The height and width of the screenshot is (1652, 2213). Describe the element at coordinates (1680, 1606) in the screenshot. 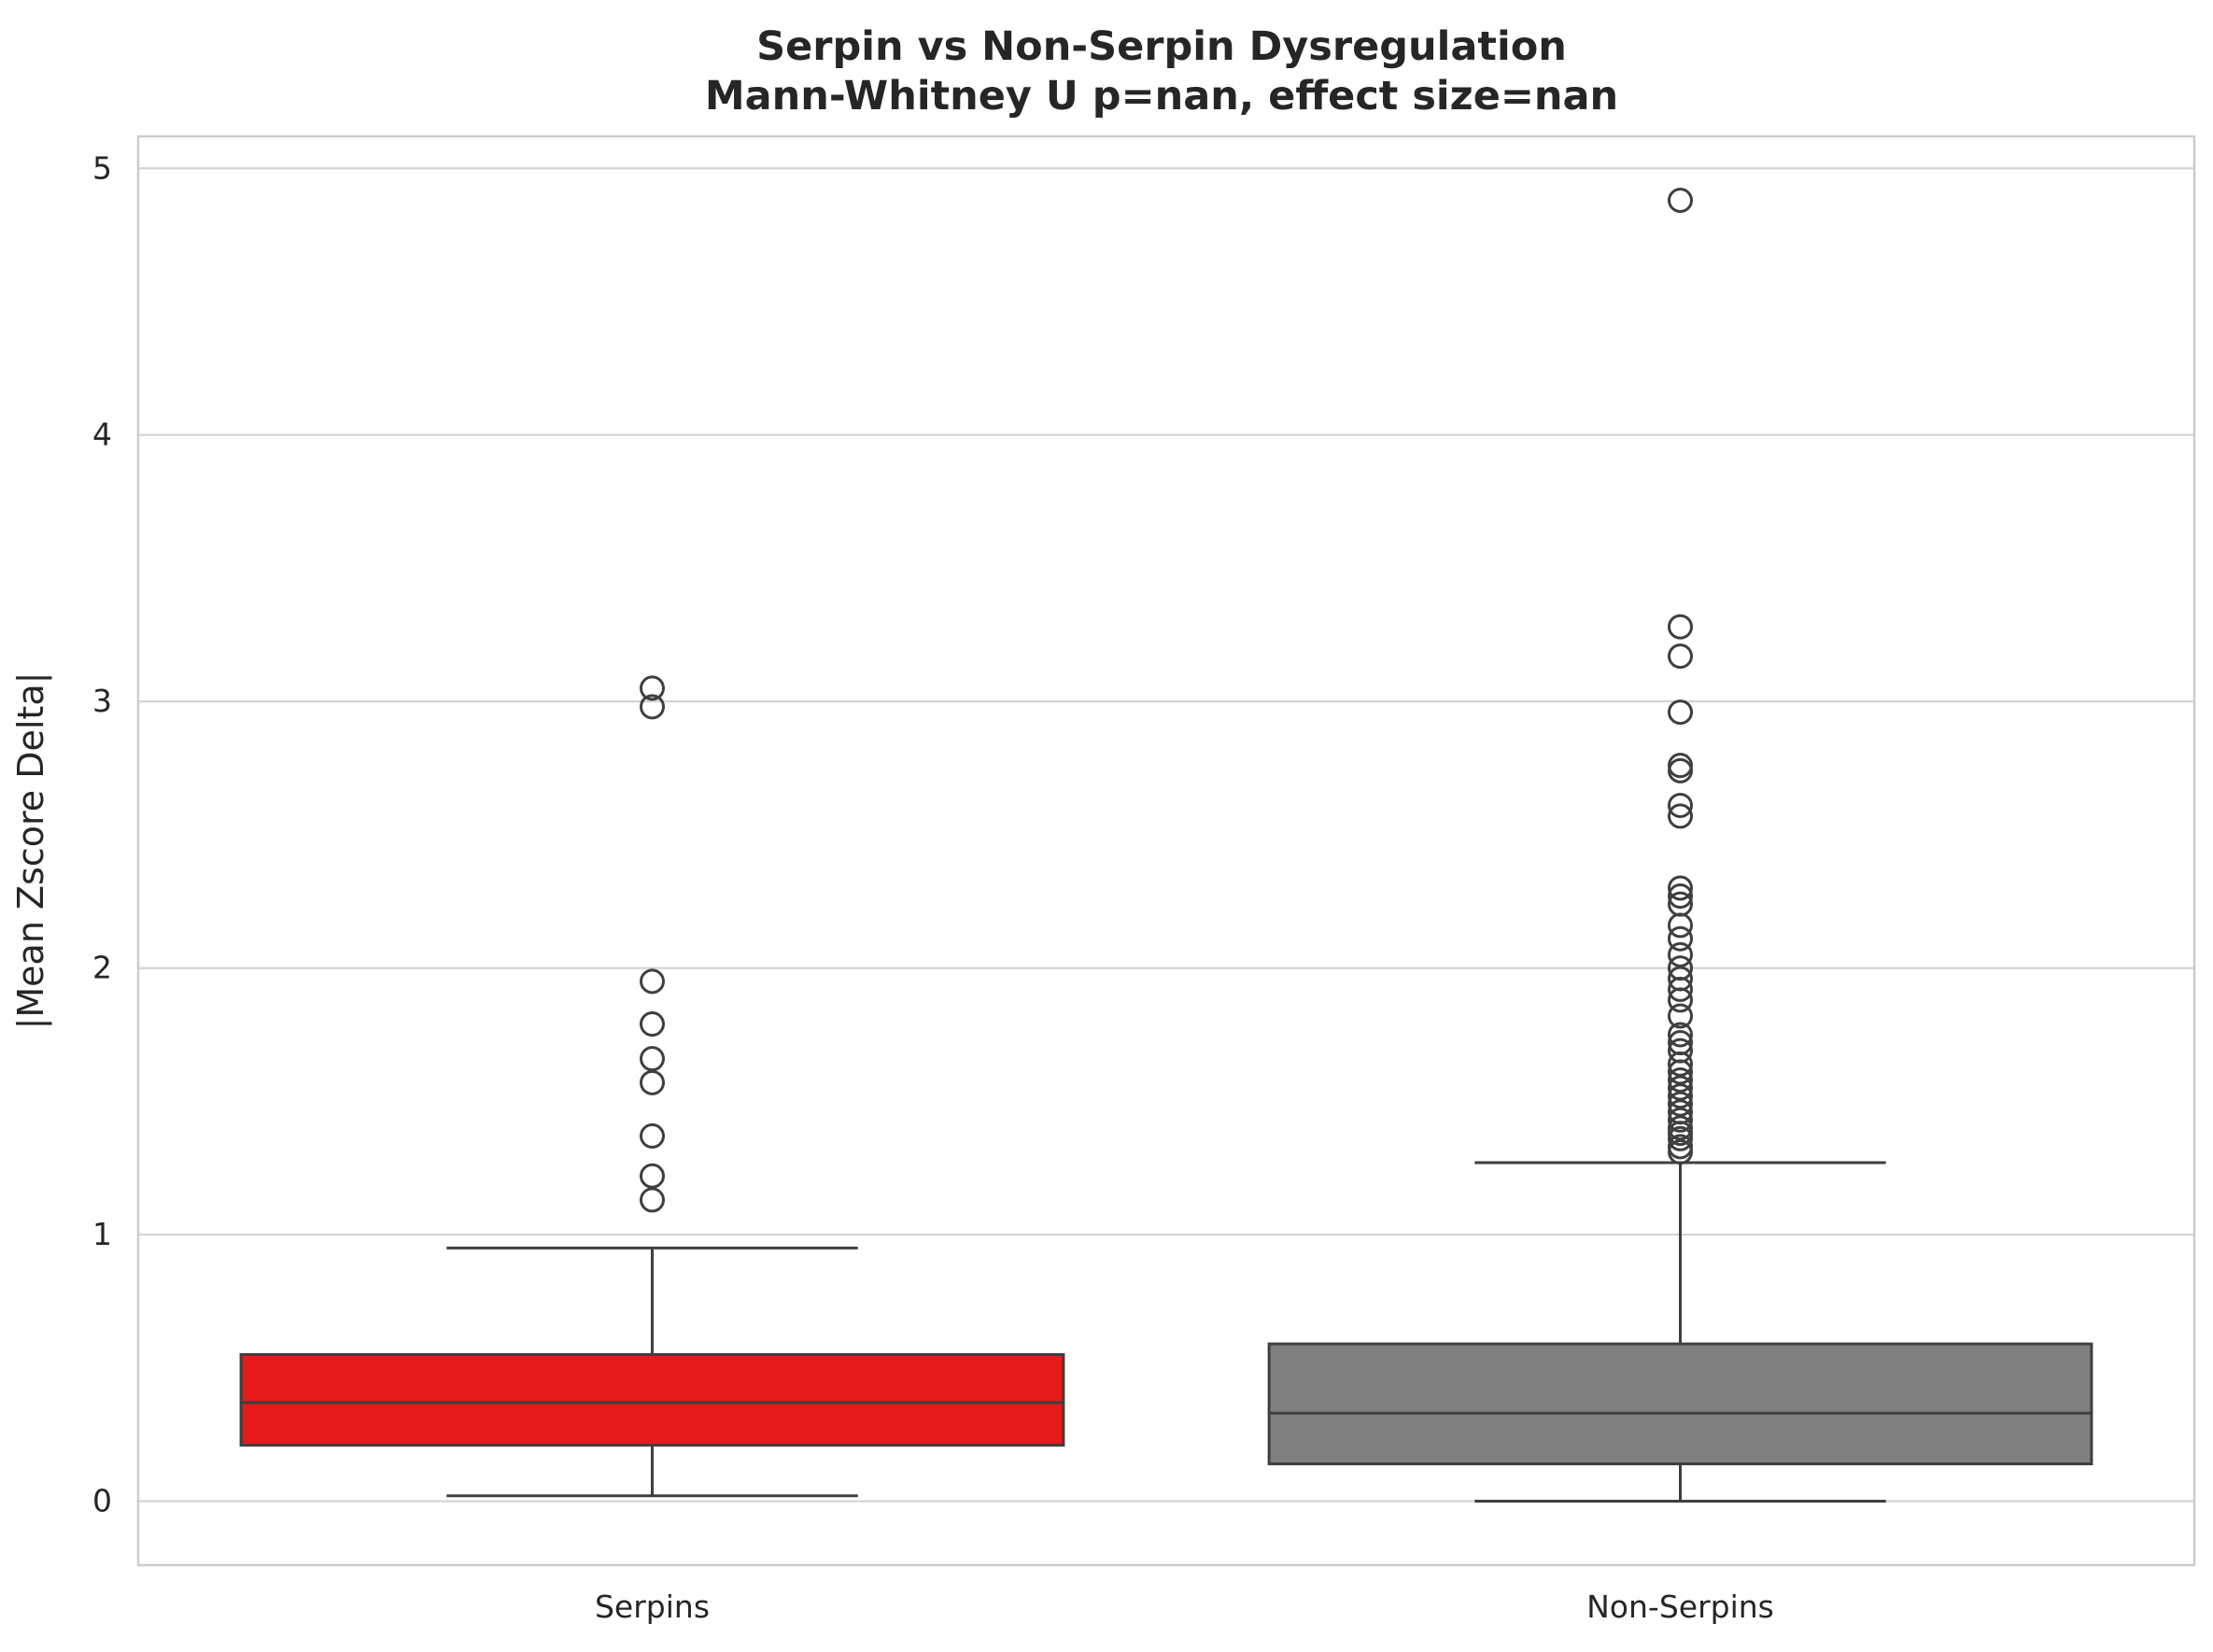

I see `x-tick-label: Non-Serpins` at that location.